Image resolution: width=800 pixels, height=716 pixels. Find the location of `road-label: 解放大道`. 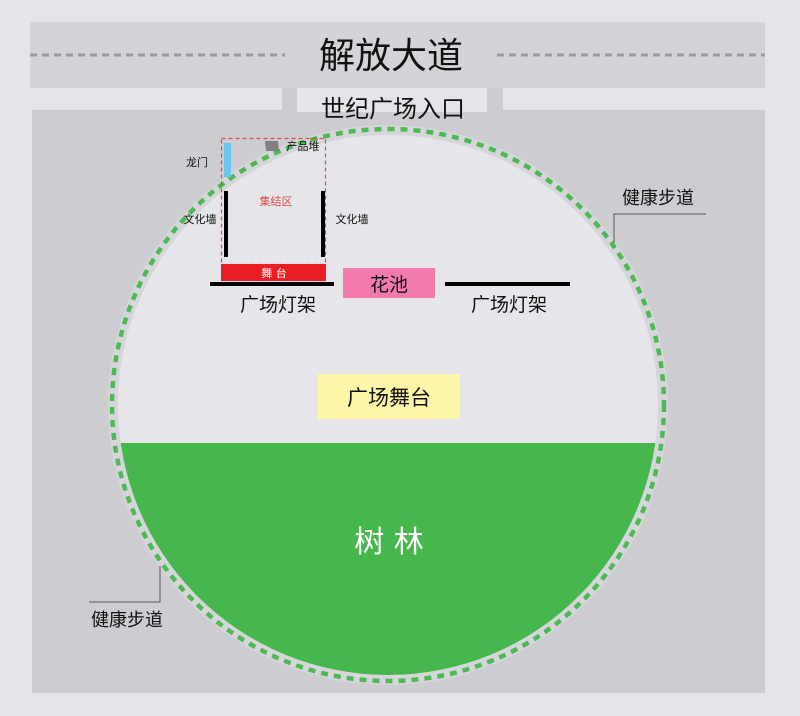

road-label: 解放大道 is located at coordinates (391, 56).